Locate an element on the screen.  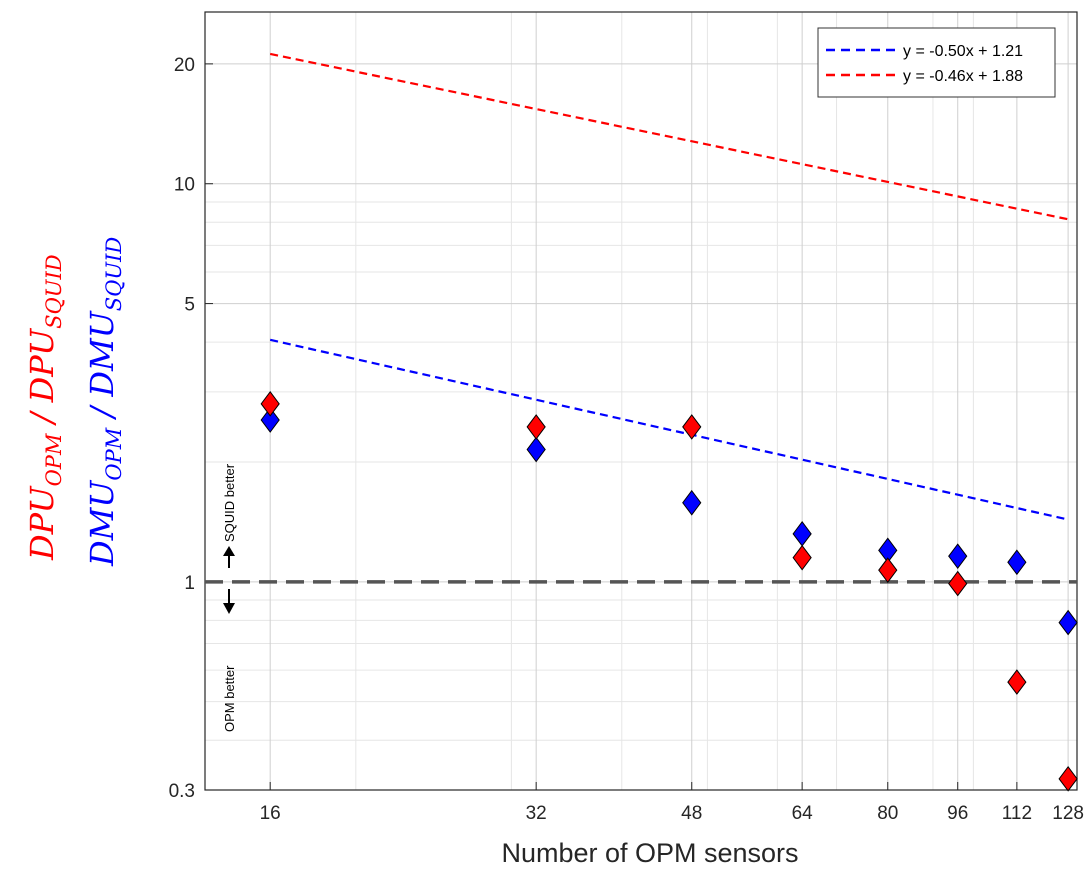
down-arrow-icon is located at coordinates (229, 601).